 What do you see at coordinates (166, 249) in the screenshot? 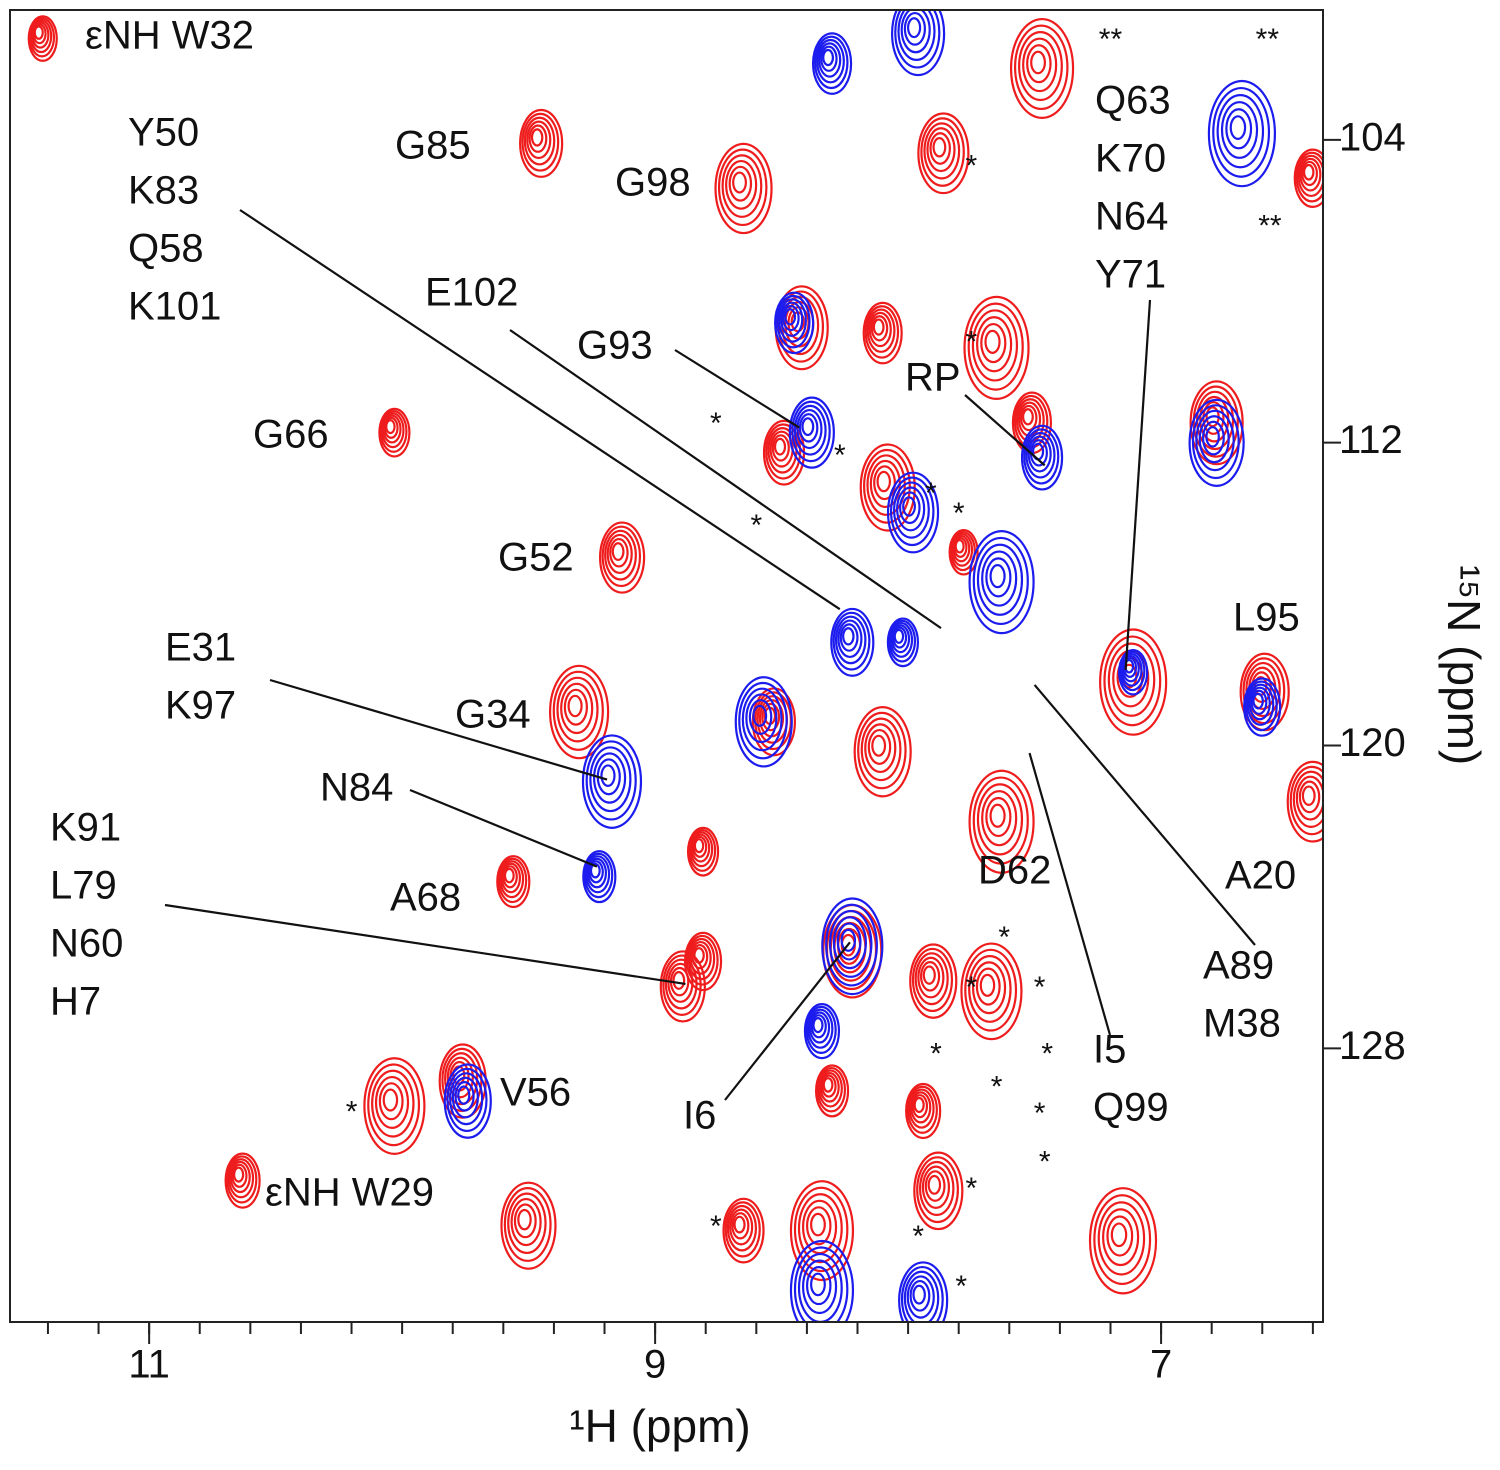
I see `peak-label: Q58` at bounding box center [166, 249].